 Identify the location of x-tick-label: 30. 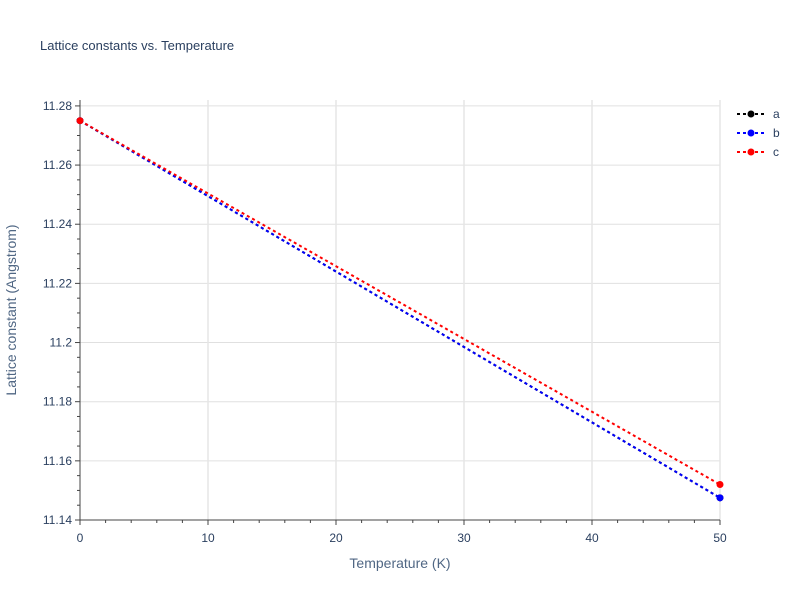
(464, 538).